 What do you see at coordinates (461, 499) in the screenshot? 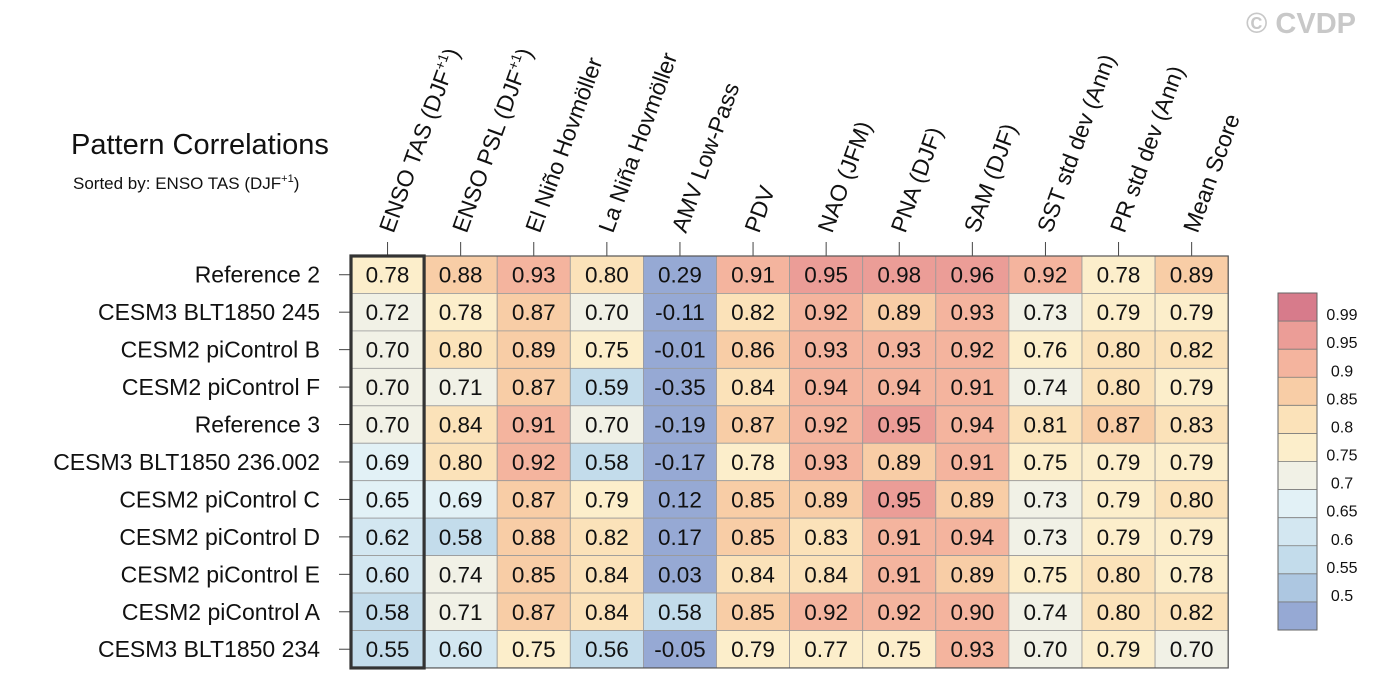
I see `cell-value: 0.69` at bounding box center [461, 499].